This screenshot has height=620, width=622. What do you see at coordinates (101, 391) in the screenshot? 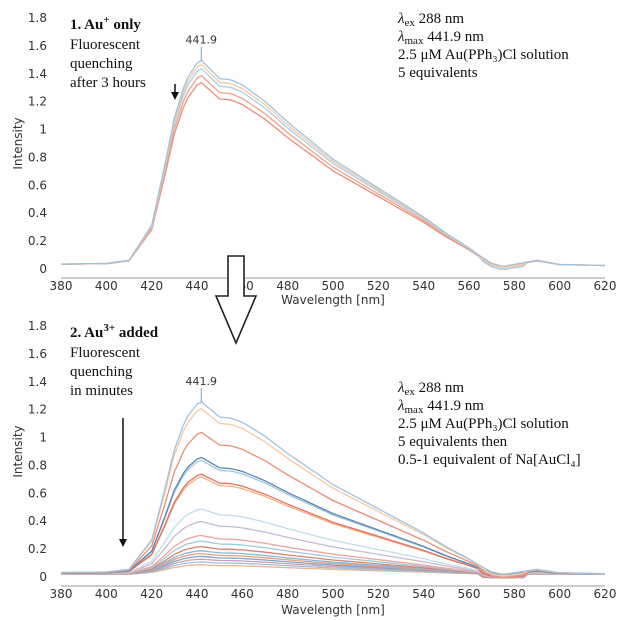
I see `quenching-note-line: in minutes` at bounding box center [101, 391].